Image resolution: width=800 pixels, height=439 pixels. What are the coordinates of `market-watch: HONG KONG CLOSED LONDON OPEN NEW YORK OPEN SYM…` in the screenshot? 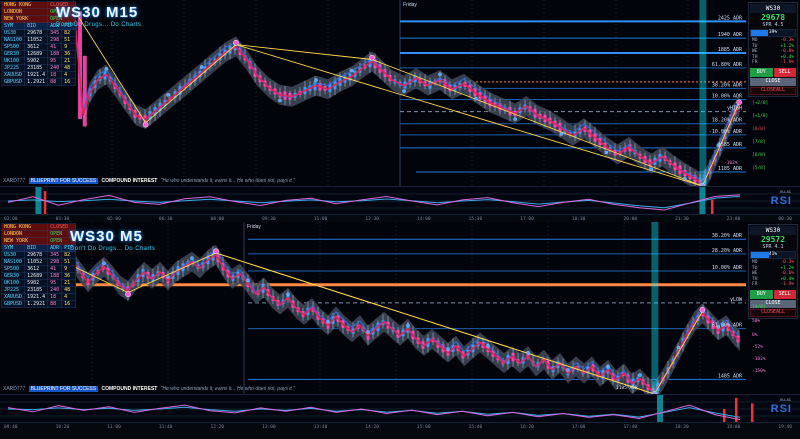 It's located at (38, 265).